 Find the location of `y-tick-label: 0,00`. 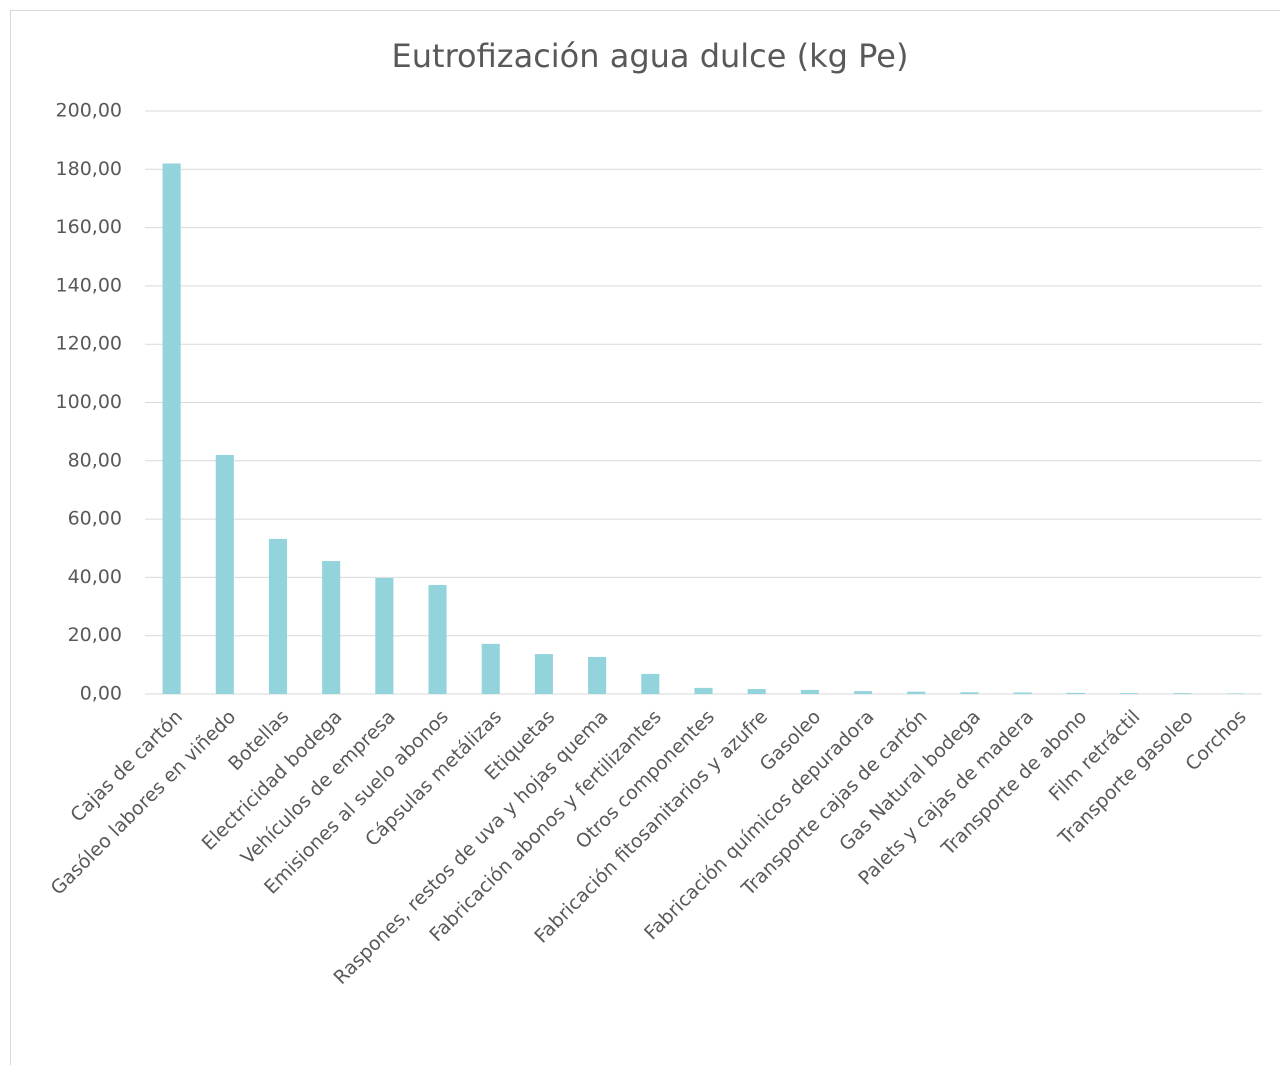

y-tick-label: 0,00 is located at coordinates (101, 694).